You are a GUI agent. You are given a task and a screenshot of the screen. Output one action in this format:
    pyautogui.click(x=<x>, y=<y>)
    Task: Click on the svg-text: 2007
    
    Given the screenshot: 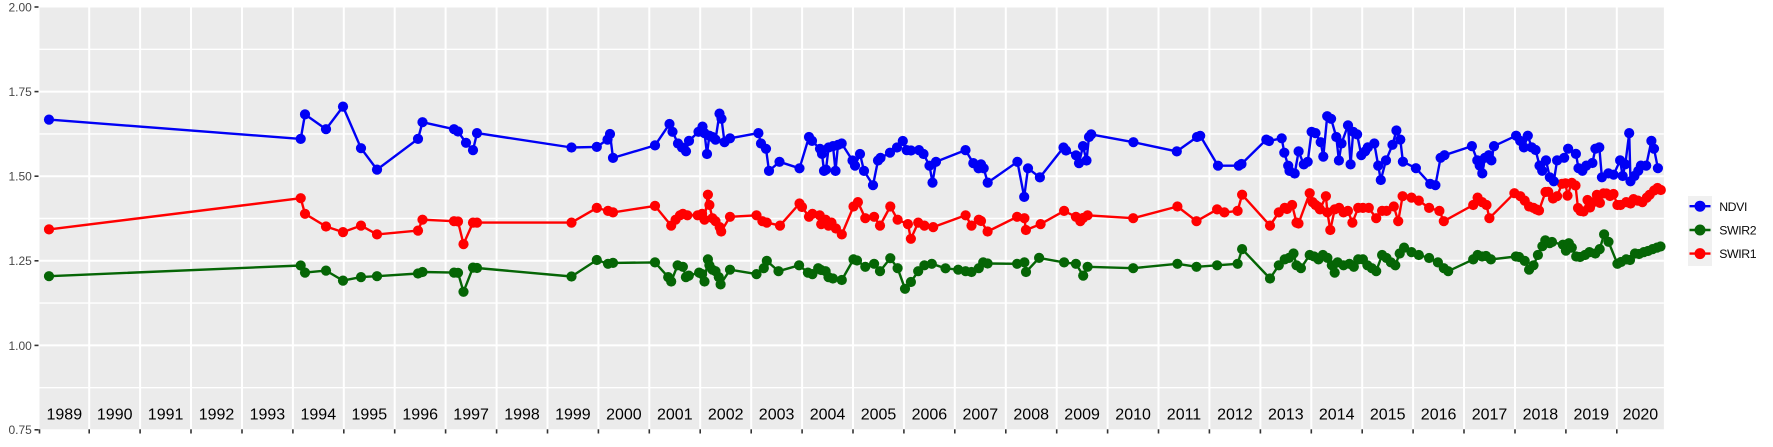 What is the action you would take?
    pyautogui.click(x=981, y=414)
    